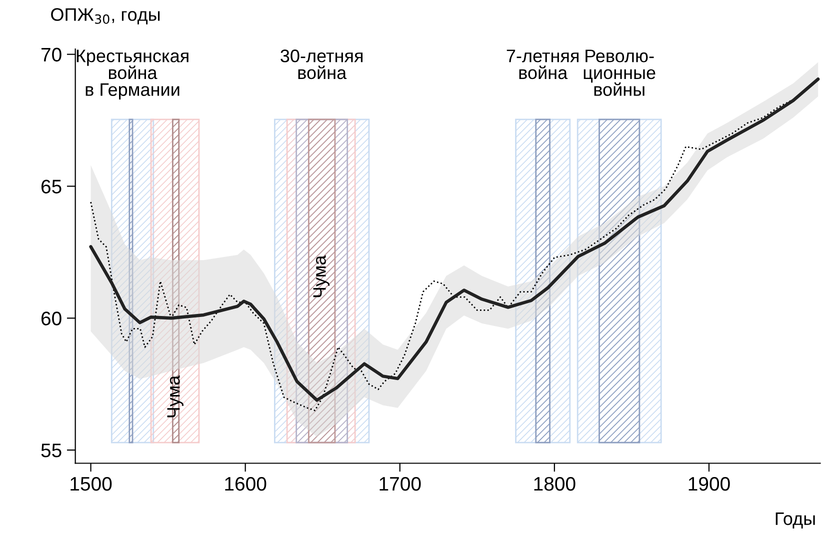 The height and width of the screenshot is (545, 837). What do you see at coordinates (542, 65) in the screenshot?
I see `band-label: 7-летняя война` at bounding box center [542, 65].